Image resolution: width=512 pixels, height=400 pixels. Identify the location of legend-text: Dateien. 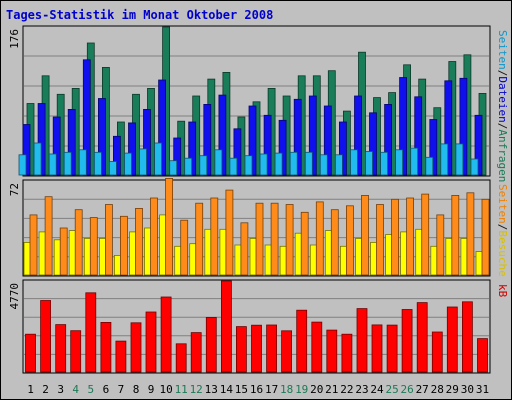
(502, 99).